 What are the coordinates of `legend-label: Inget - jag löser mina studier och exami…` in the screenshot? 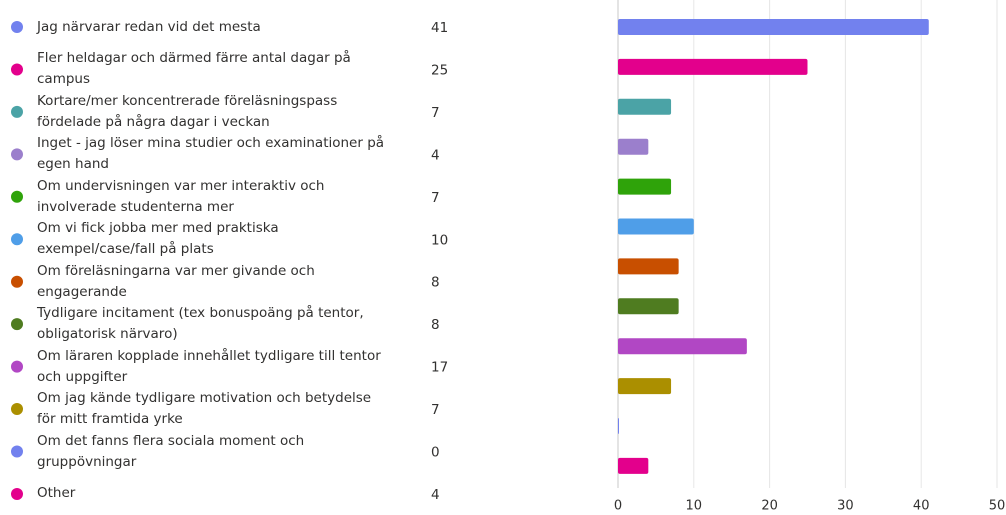 It's located at (211, 154).